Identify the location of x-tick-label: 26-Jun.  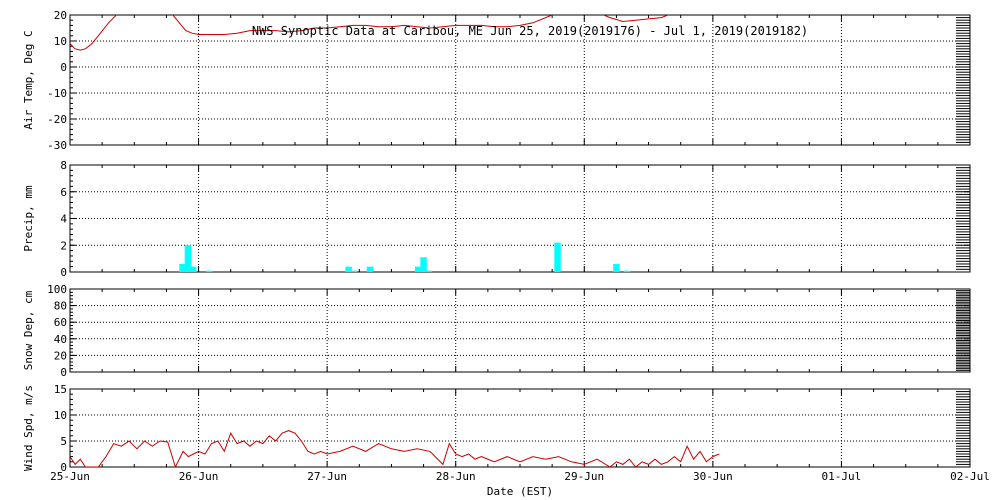
(199, 476).